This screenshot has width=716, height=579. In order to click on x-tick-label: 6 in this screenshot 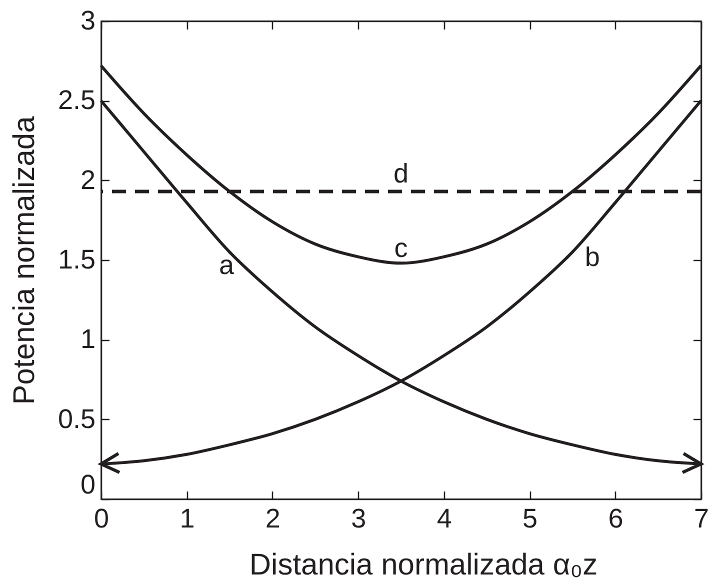, I will do `click(616, 519)`.